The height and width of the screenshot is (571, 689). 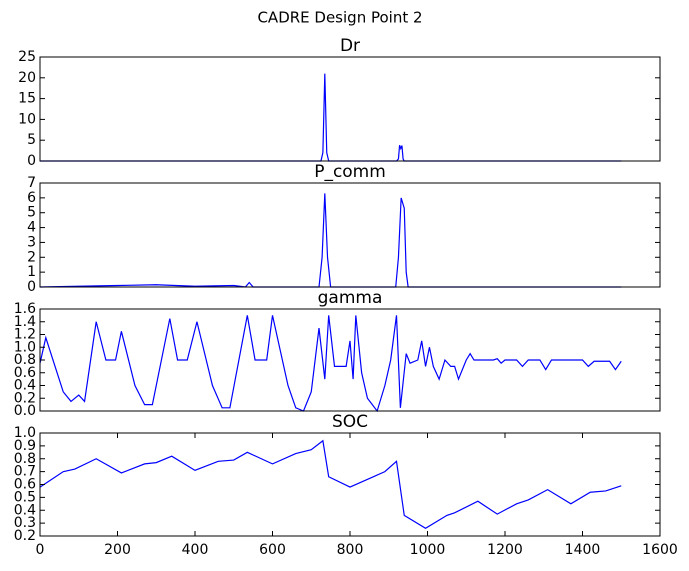 I want to click on y-tick-label: 3, so click(x=31, y=242).